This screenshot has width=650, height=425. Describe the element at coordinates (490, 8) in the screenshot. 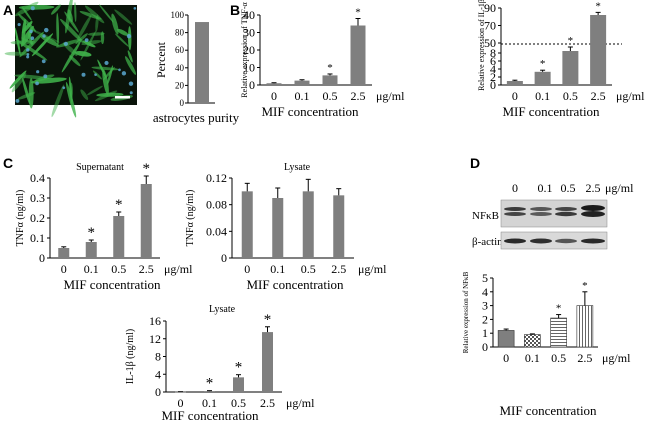

I see `y-tick-label: 90` at that location.